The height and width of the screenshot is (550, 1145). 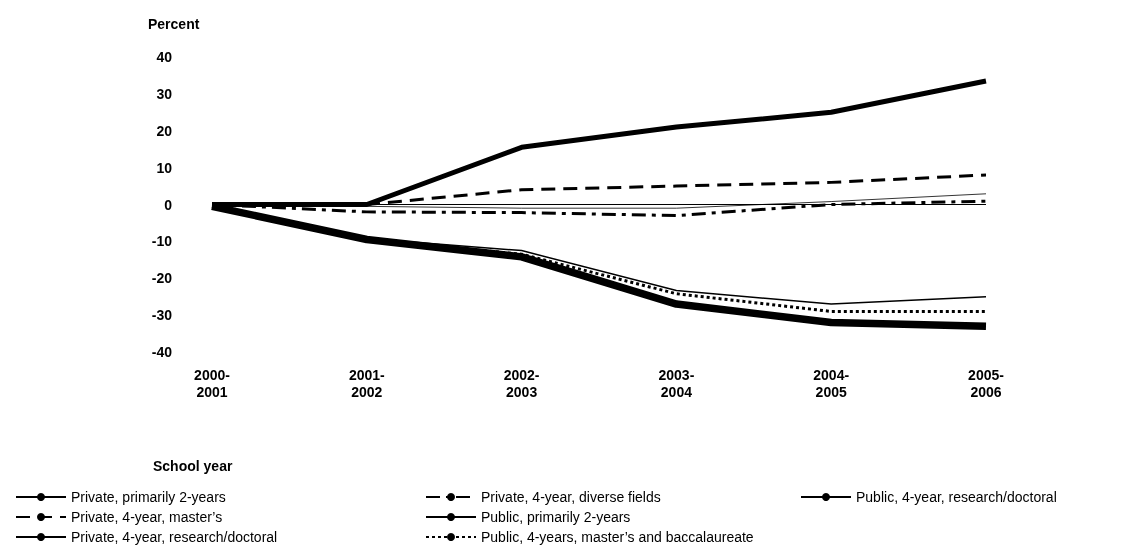 What do you see at coordinates (168, 204) in the screenshot?
I see `y-tick-label: 0` at bounding box center [168, 204].